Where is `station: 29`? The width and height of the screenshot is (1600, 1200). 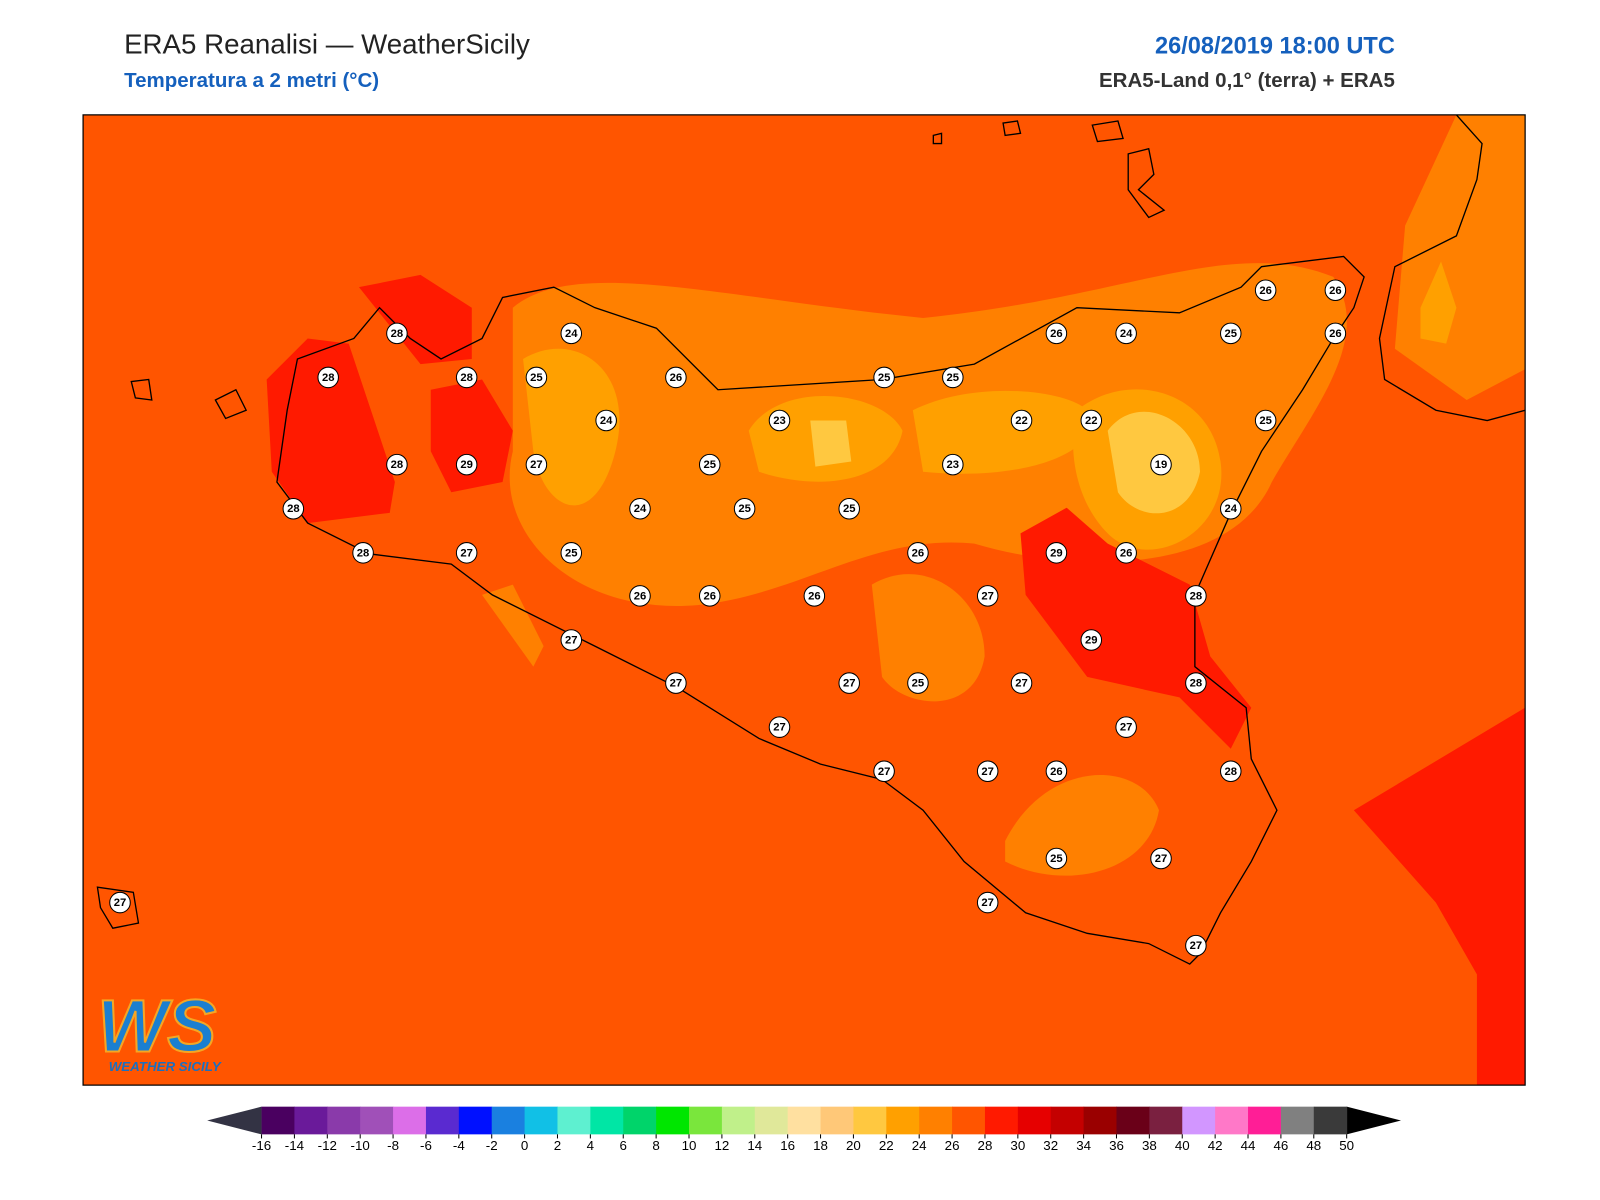
station: 29 is located at coordinates (466, 464).